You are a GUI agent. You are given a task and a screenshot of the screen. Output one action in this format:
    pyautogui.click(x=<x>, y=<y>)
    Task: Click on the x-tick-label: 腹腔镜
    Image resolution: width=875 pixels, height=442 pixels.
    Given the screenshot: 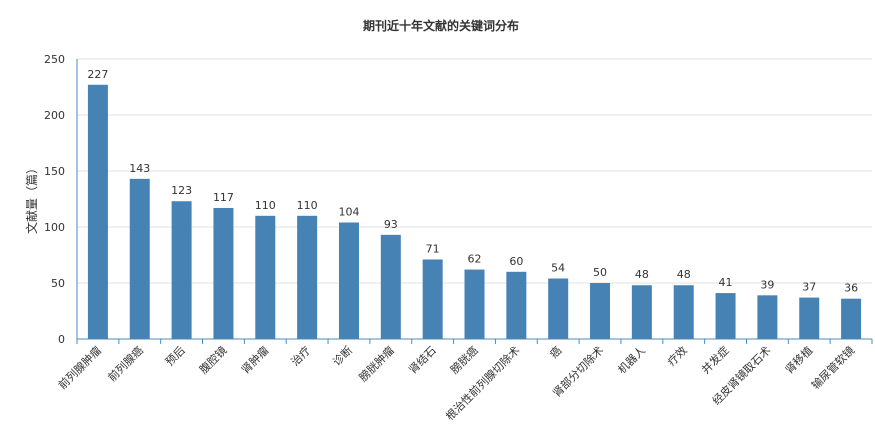 What is the action you would take?
    pyautogui.click(x=212, y=359)
    